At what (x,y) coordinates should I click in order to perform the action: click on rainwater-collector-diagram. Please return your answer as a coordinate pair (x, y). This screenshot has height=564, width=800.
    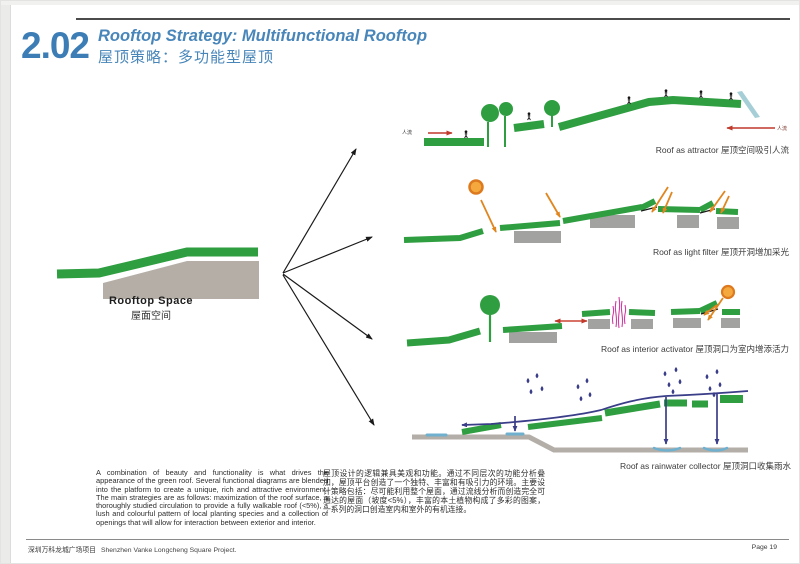
    Looking at the image, I should click on (580, 410).